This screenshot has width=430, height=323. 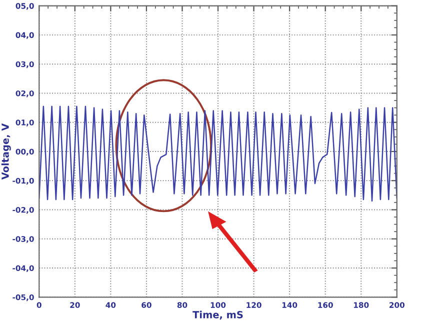 I want to click on y-axis-title: Voltage, V, so click(x=6, y=151).